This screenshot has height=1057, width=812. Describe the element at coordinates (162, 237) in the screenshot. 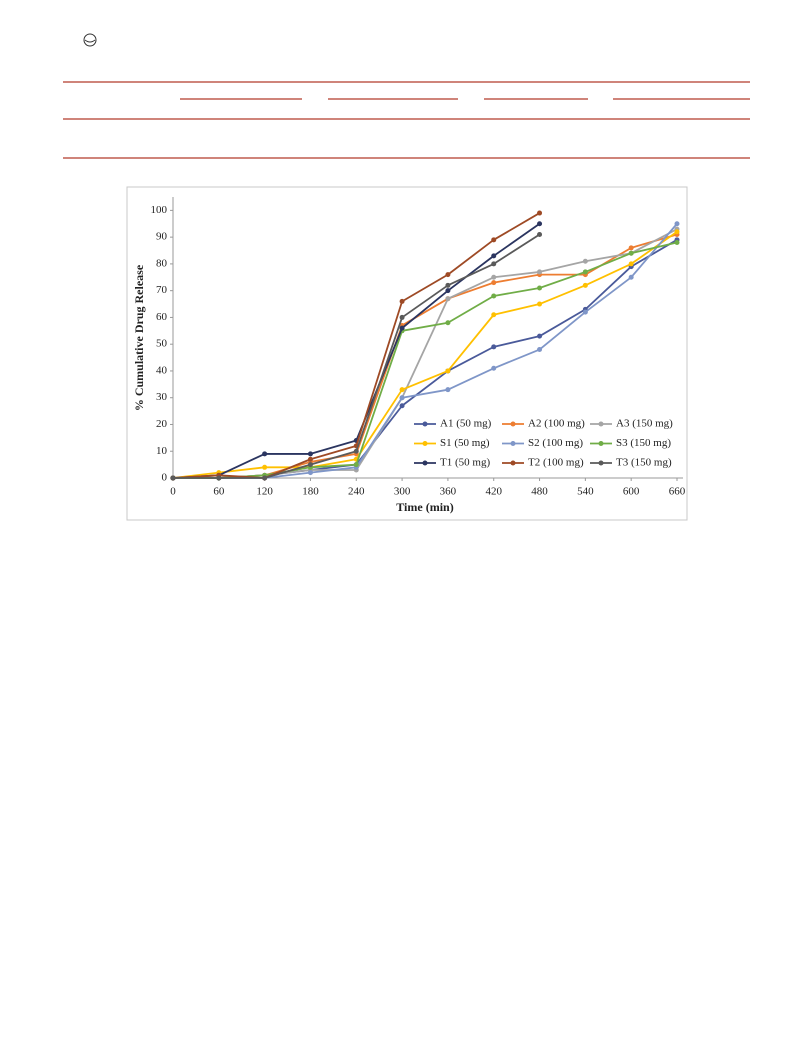

I see `y-tick-label: 90` at that location.